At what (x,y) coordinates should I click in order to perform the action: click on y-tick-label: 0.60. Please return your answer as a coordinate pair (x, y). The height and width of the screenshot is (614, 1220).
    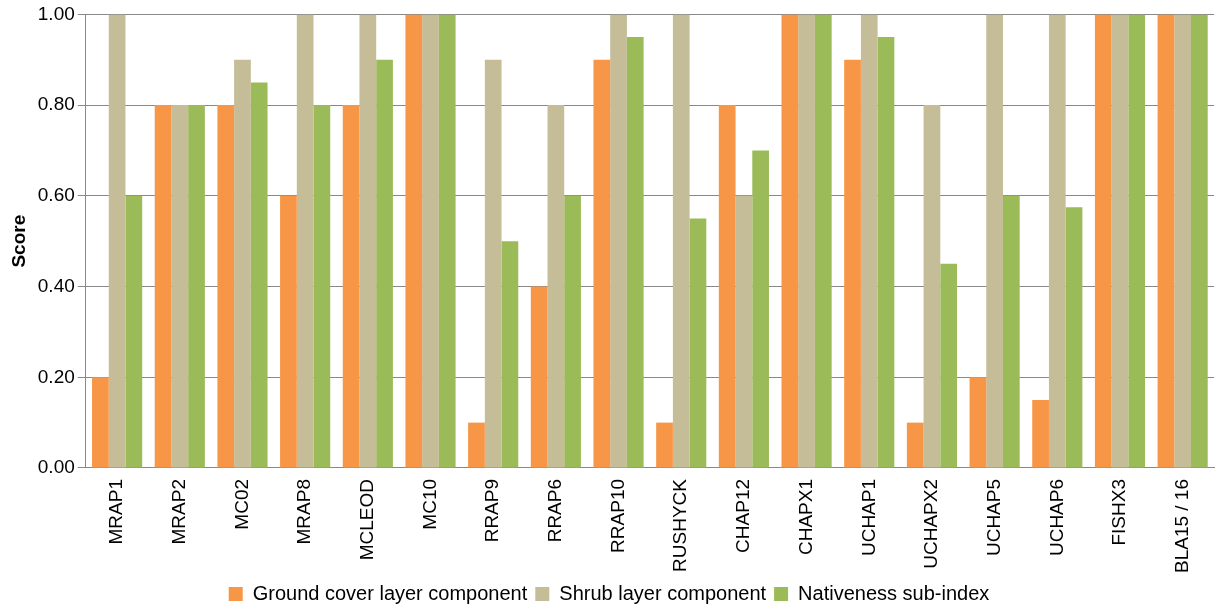
    Looking at the image, I should click on (56, 195).